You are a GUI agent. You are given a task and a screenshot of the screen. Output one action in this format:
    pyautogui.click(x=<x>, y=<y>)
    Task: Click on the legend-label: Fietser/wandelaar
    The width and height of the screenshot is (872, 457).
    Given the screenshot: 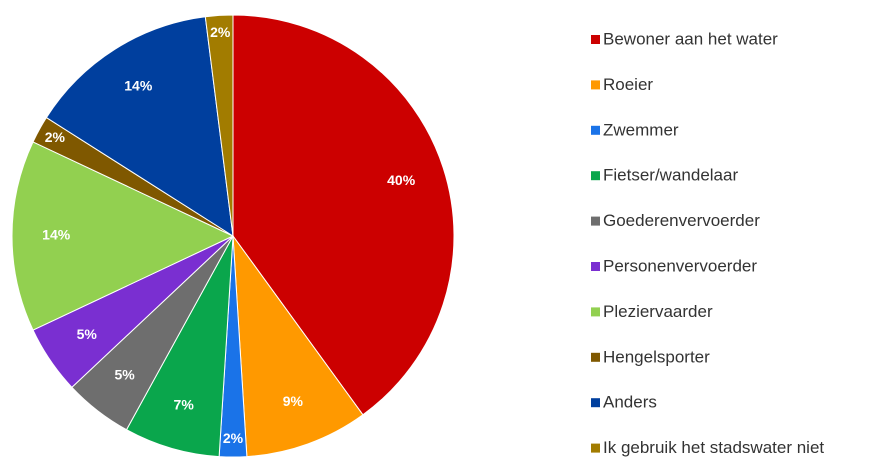 What is the action you would take?
    pyautogui.click(x=670, y=175)
    